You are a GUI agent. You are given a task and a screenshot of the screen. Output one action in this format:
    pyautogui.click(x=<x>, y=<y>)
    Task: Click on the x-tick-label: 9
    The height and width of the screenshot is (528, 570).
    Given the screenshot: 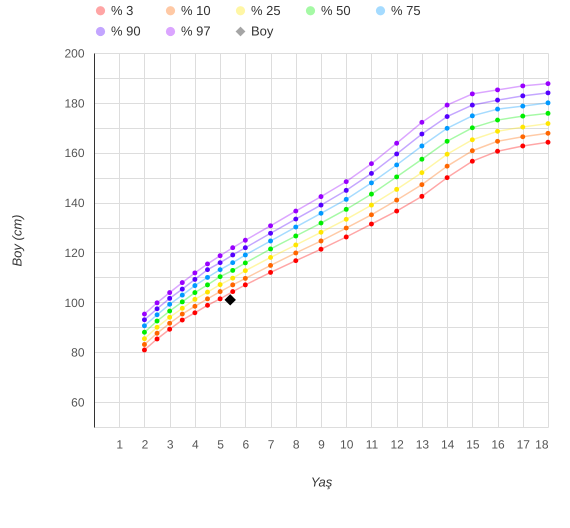 What is the action you would take?
    pyautogui.click(x=322, y=445)
    